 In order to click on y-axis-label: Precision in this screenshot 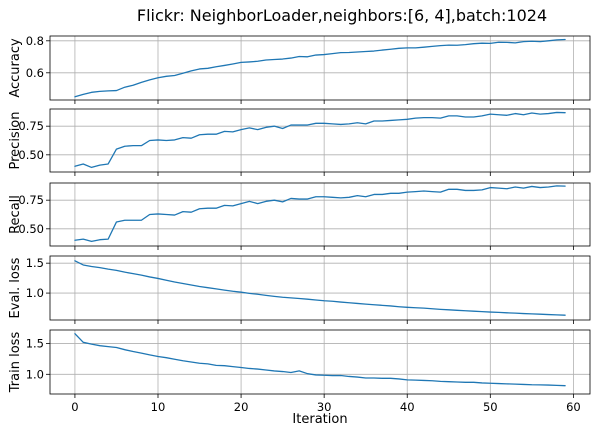, I will do `click(15, 140)`.